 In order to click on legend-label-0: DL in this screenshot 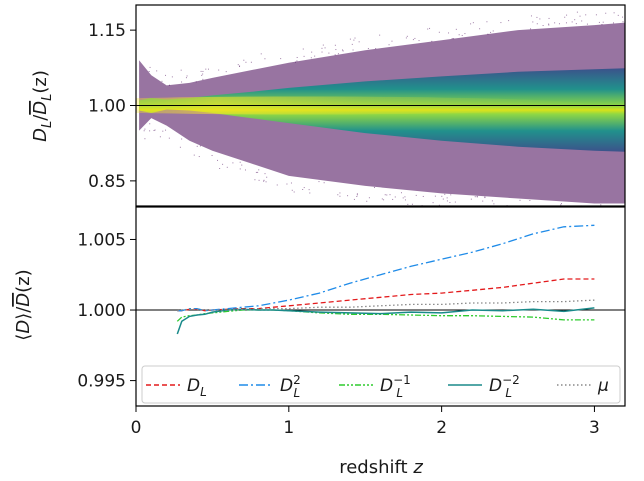, I will do `click(197, 387)`.